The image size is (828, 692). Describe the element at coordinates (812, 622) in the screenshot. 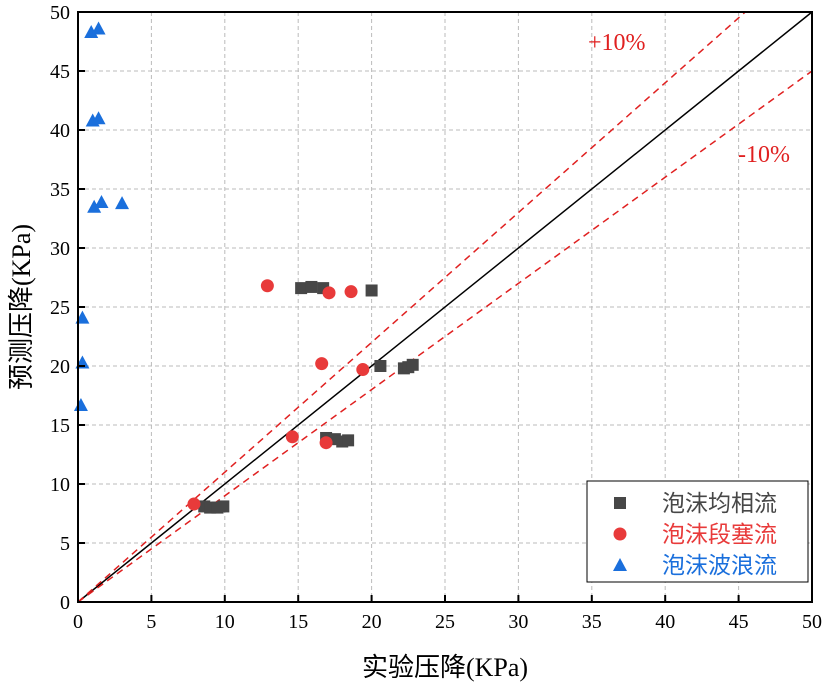

I see `x-tick-label: 50` at that location.